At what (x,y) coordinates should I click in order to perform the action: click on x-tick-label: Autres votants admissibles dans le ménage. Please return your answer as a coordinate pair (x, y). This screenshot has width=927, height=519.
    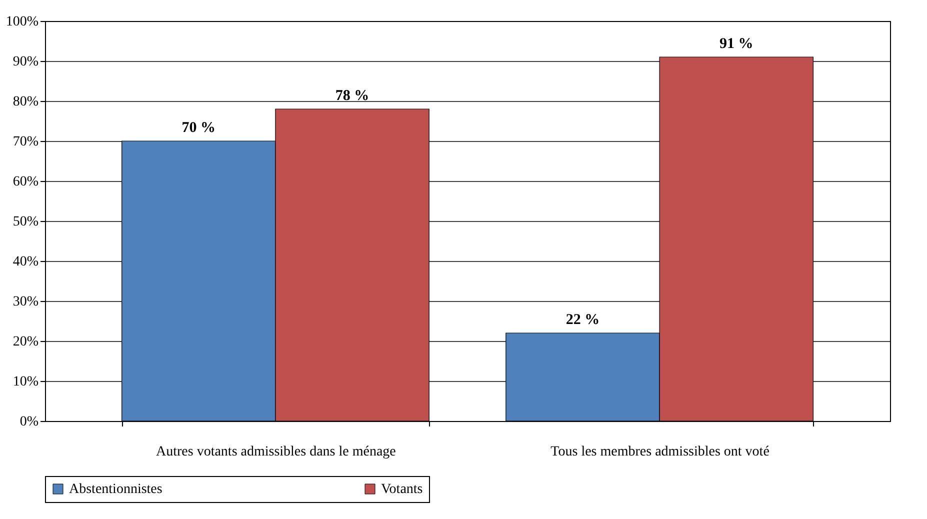
    Looking at the image, I should click on (276, 452).